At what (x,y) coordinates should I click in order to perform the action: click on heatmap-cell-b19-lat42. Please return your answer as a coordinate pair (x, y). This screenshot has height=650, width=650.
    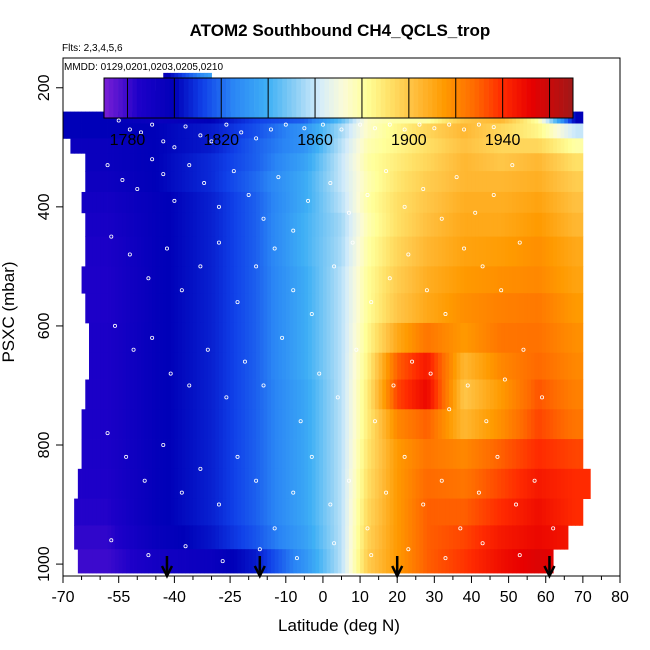
    Looking at the image, I should click on (481, 537).